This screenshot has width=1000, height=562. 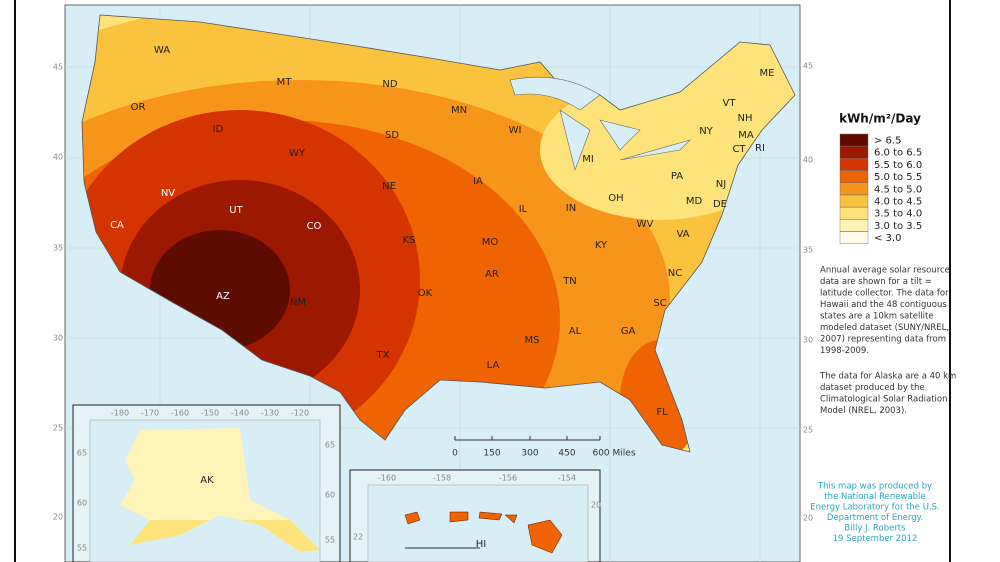 What do you see at coordinates (389, 84) in the screenshot?
I see `state-label: ND` at bounding box center [389, 84].